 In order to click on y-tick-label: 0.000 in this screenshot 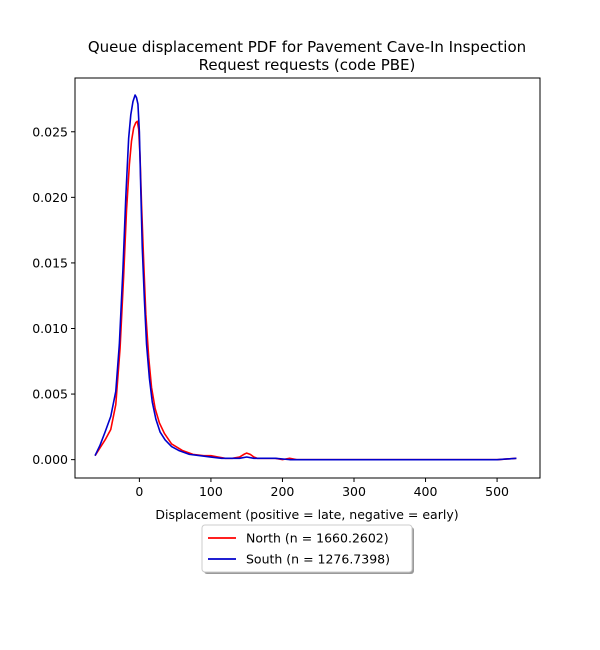, I will do `click(50, 459)`.